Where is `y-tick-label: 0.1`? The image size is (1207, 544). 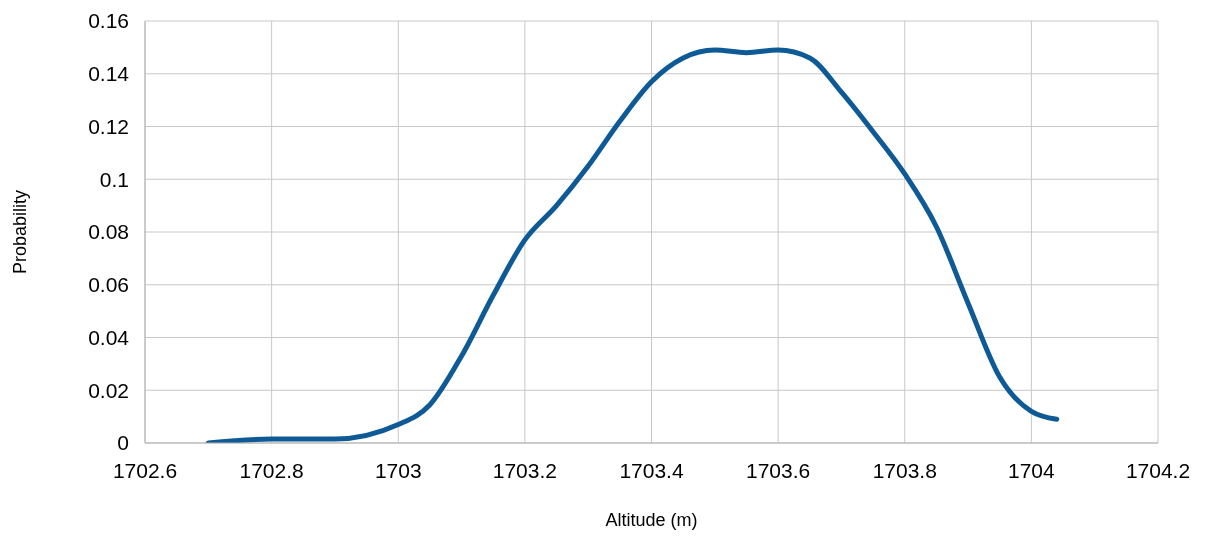
y-tick-label: 0.1 is located at coordinates (114, 179).